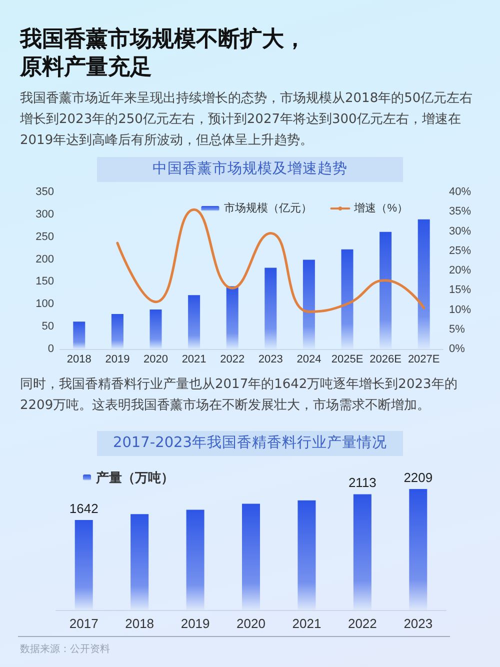 This screenshot has height=667, width=500. I want to click on text: 我国香薰市场规模不断扩大，原料产量充足, so click(163, 54).